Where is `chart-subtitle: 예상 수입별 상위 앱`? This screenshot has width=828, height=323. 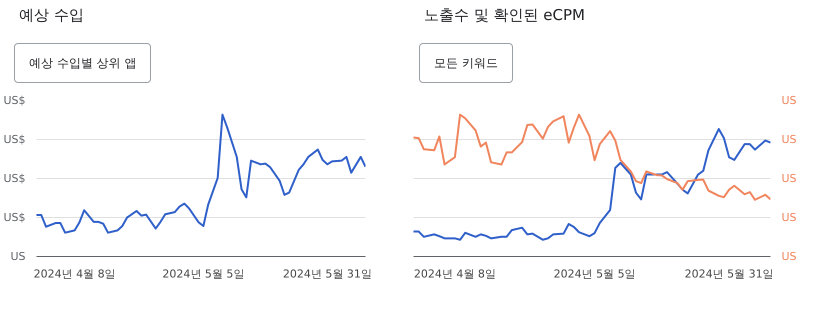 chart-subtitle: 예상 수입별 상위 앱 is located at coordinates (82, 63).